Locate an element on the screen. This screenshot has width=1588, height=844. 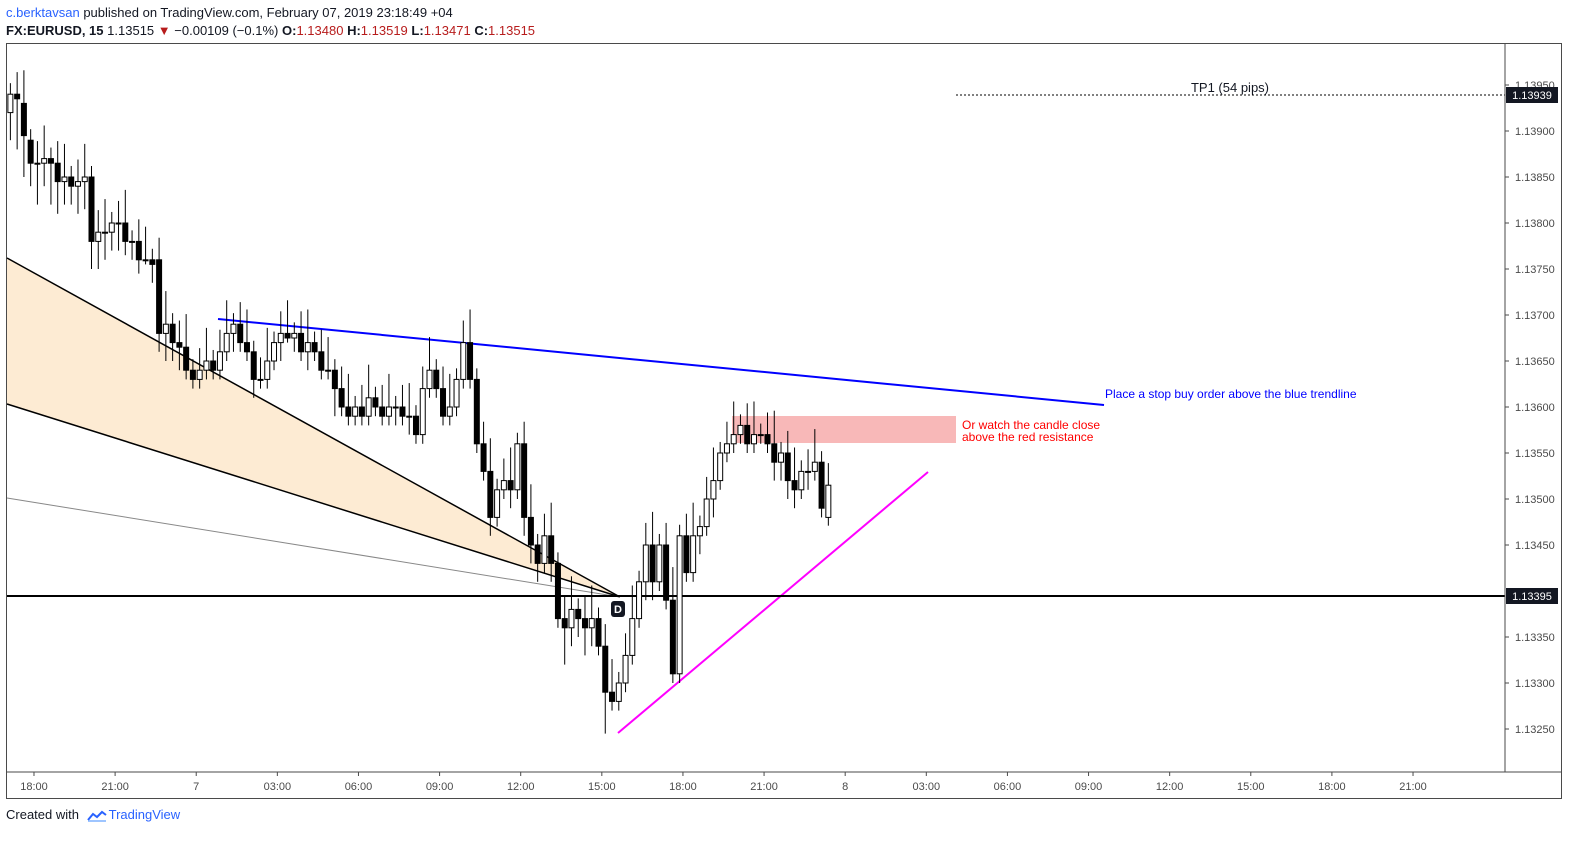
magenta-trendline is located at coordinates (773, 602).